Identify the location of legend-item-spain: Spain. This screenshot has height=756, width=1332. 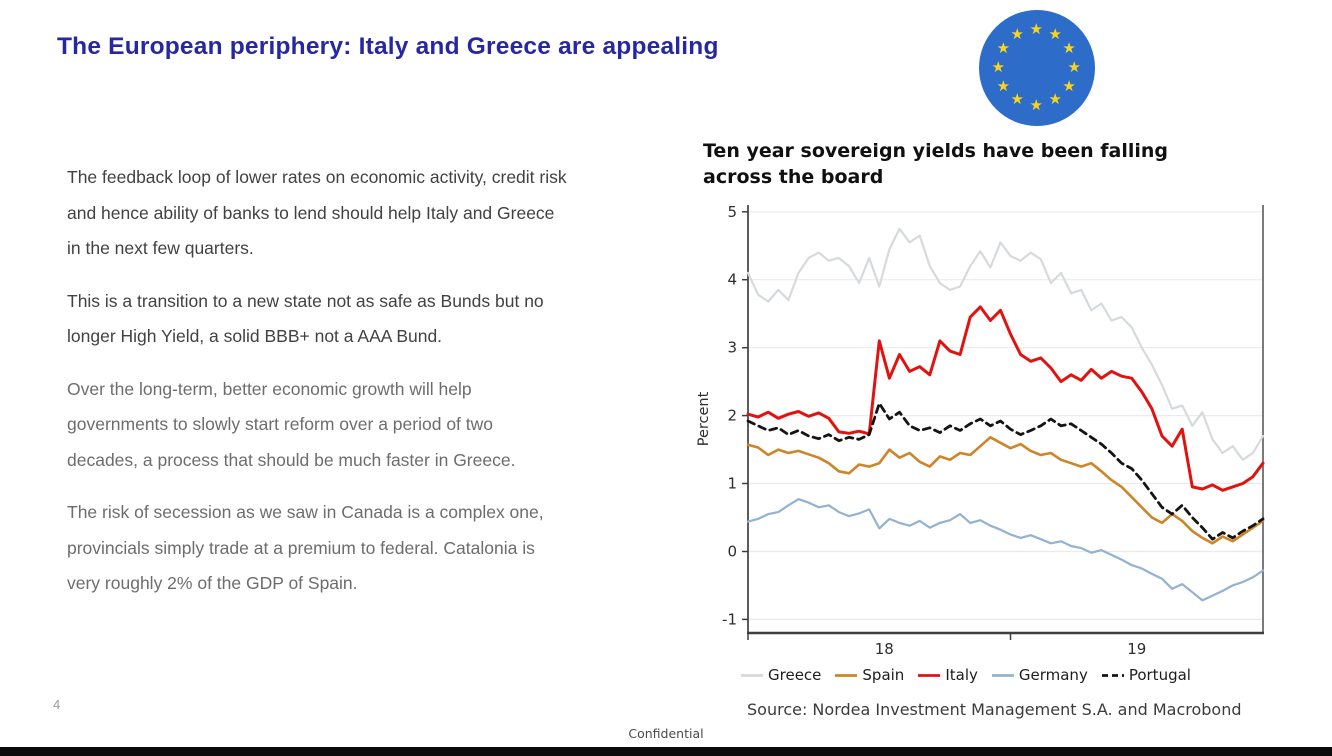
(869, 675).